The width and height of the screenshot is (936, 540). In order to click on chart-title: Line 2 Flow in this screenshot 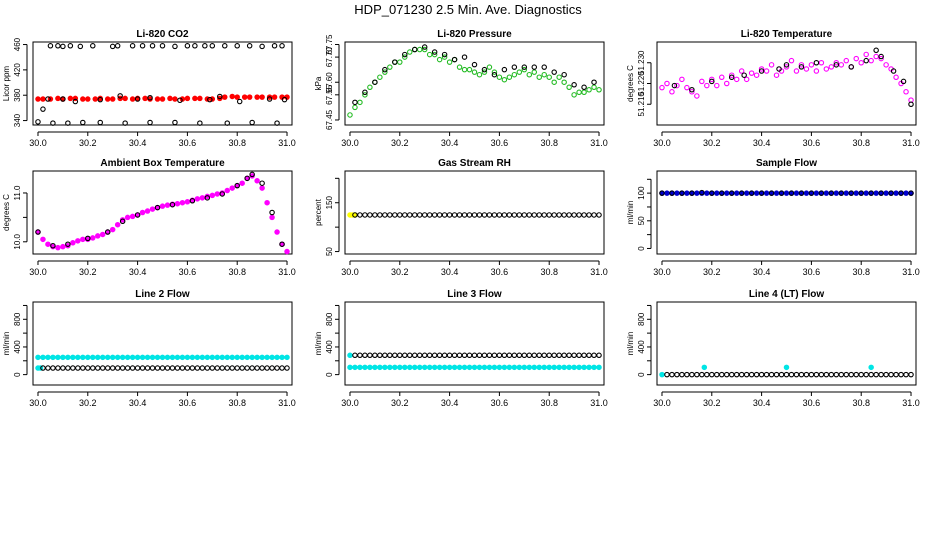, I will do `click(162, 294)`.